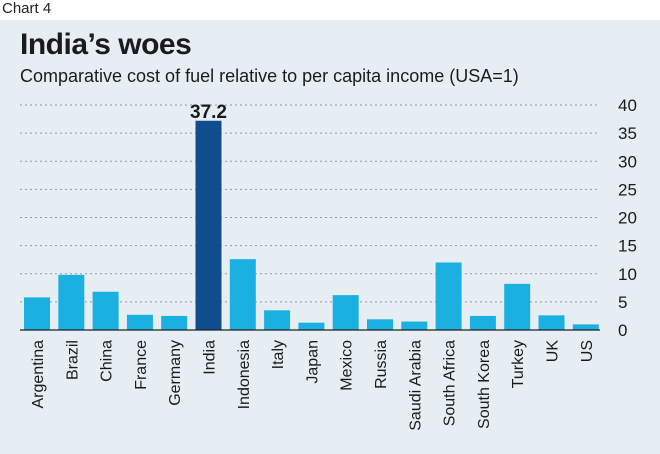 The width and height of the screenshot is (660, 454). What do you see at coordinates (208, 112) in the screenshot?
I see `bar-data-label: 37.2` at bounding box center [208, 112].